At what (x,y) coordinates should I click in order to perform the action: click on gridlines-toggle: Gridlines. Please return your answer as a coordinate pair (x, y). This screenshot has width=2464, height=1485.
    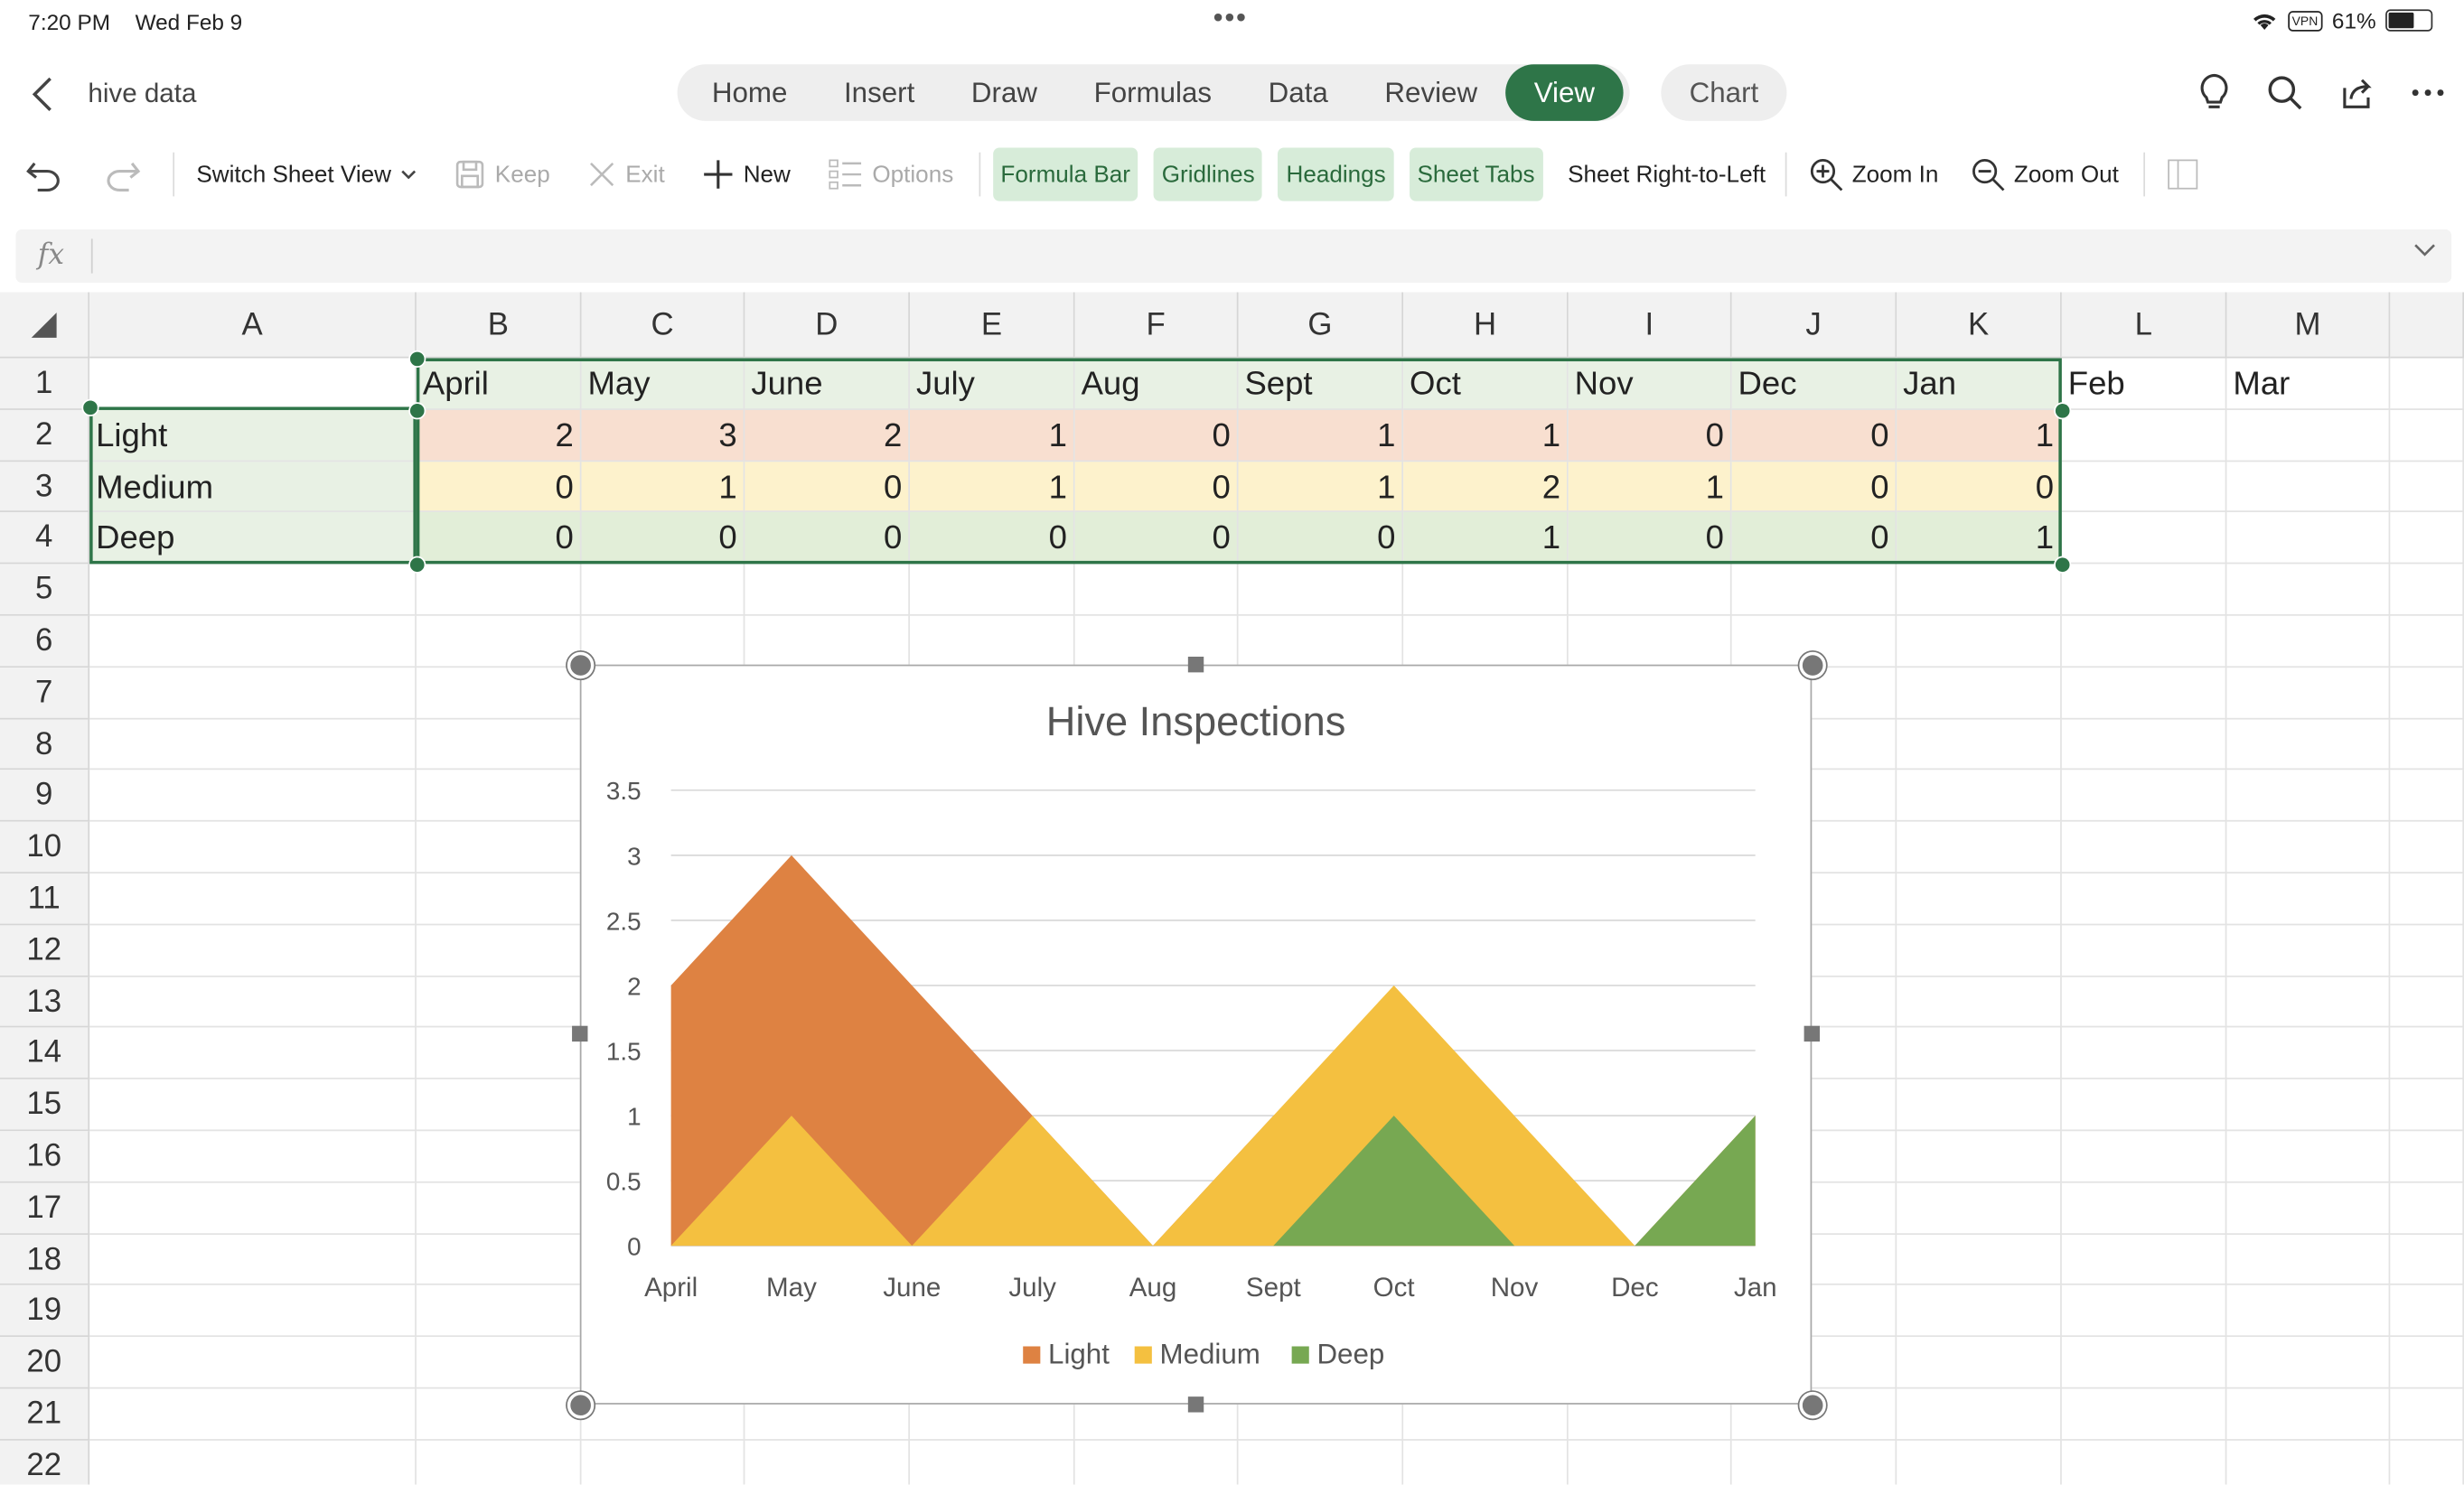
    Looking at the image, I should click on (1208, 174).